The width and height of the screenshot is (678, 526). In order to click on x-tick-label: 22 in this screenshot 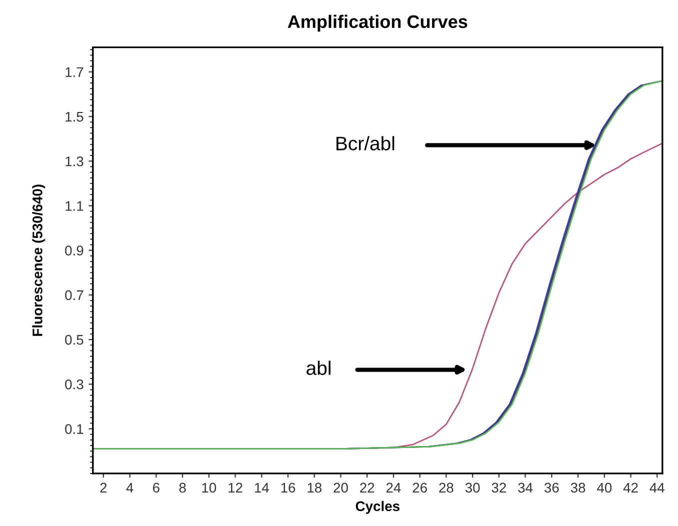, I will do `click(367, 487)`.